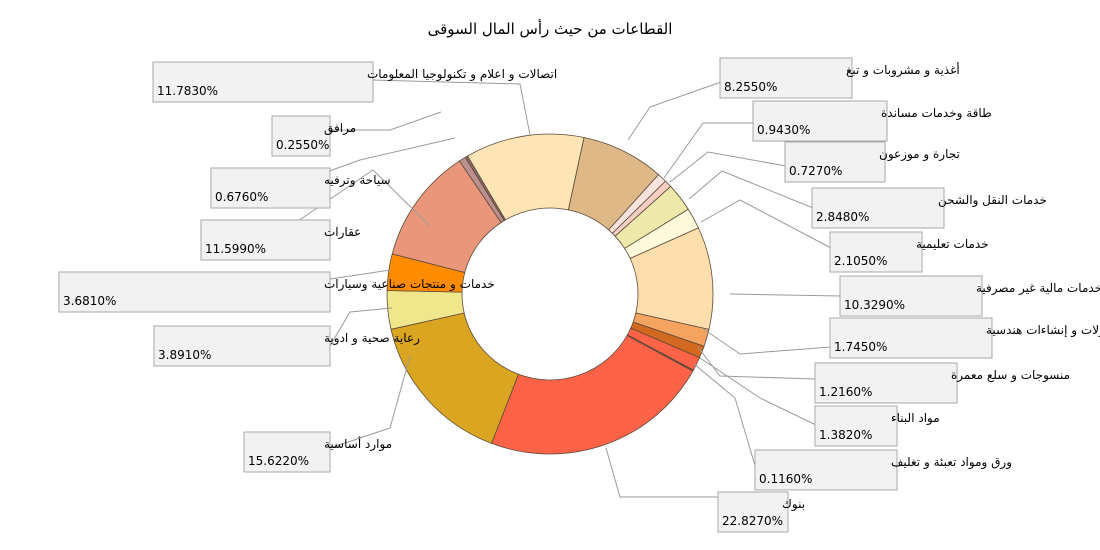 The height and width of the screenshot is (550, 1100). I want to click on data-label-4: خدمات تعليمية 2.1050%, so click(909, 252).